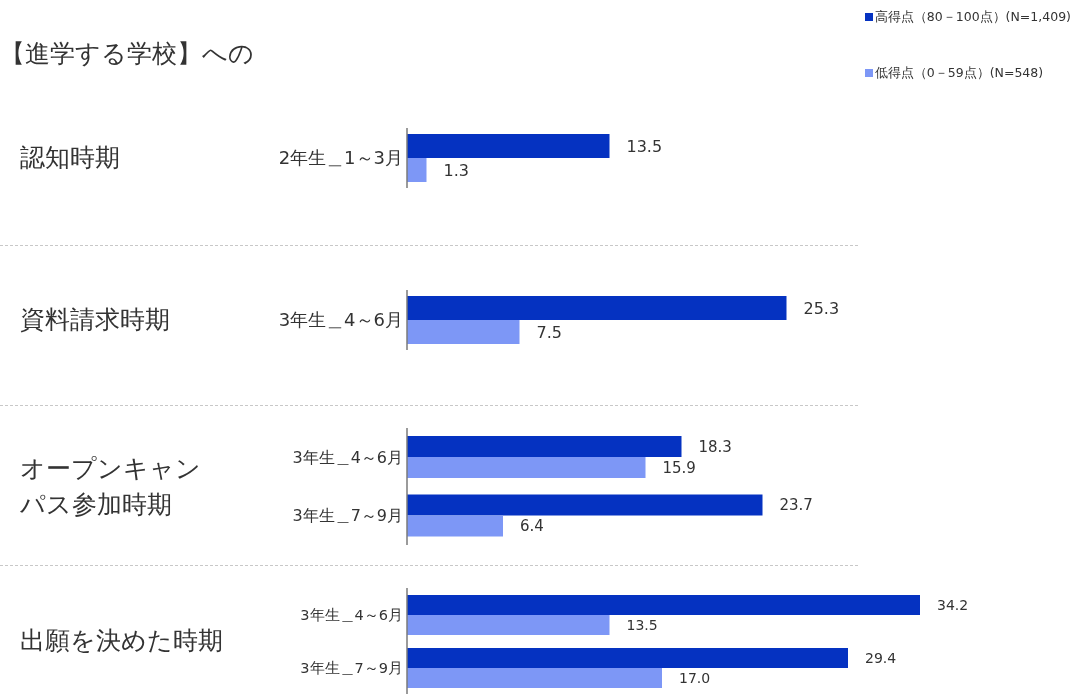 The image size is (1089, 694). I want to click on data-label: 1.3, so click(456, 170).